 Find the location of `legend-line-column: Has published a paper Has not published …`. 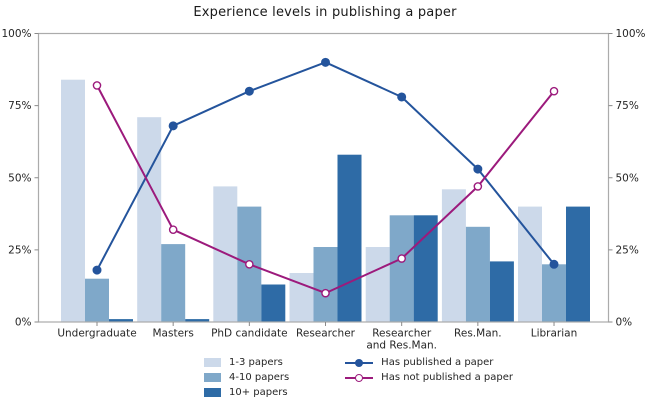

legend-line-column: Has published a paper Has not published … is located at coordinates (429, 370).